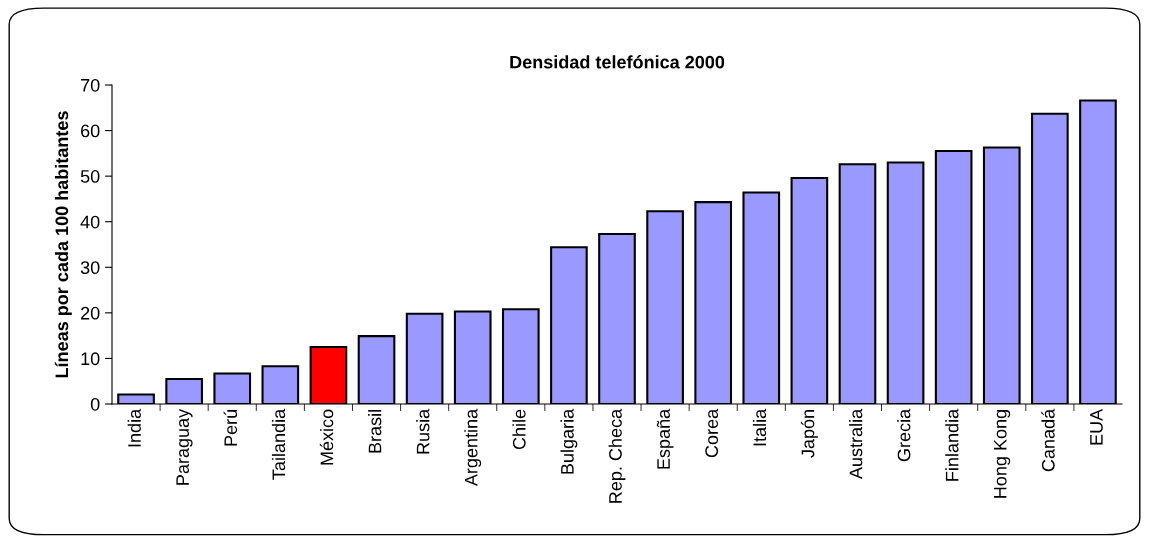 This screenshot has width=1149, height=540. What do you see at coordinates (134, 427) in the screenshot?
I see `x-tick-label: India` at bounding box center [134, 427].